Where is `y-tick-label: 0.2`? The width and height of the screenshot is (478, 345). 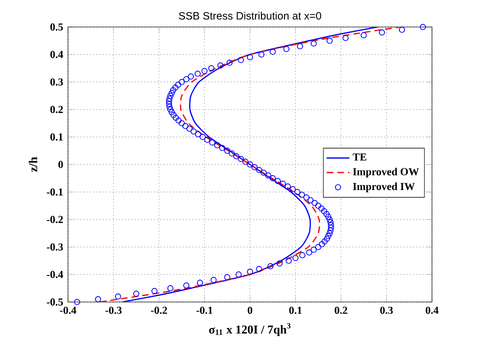
y-tick-label: 0.2 is located at coordinates (56, 110).